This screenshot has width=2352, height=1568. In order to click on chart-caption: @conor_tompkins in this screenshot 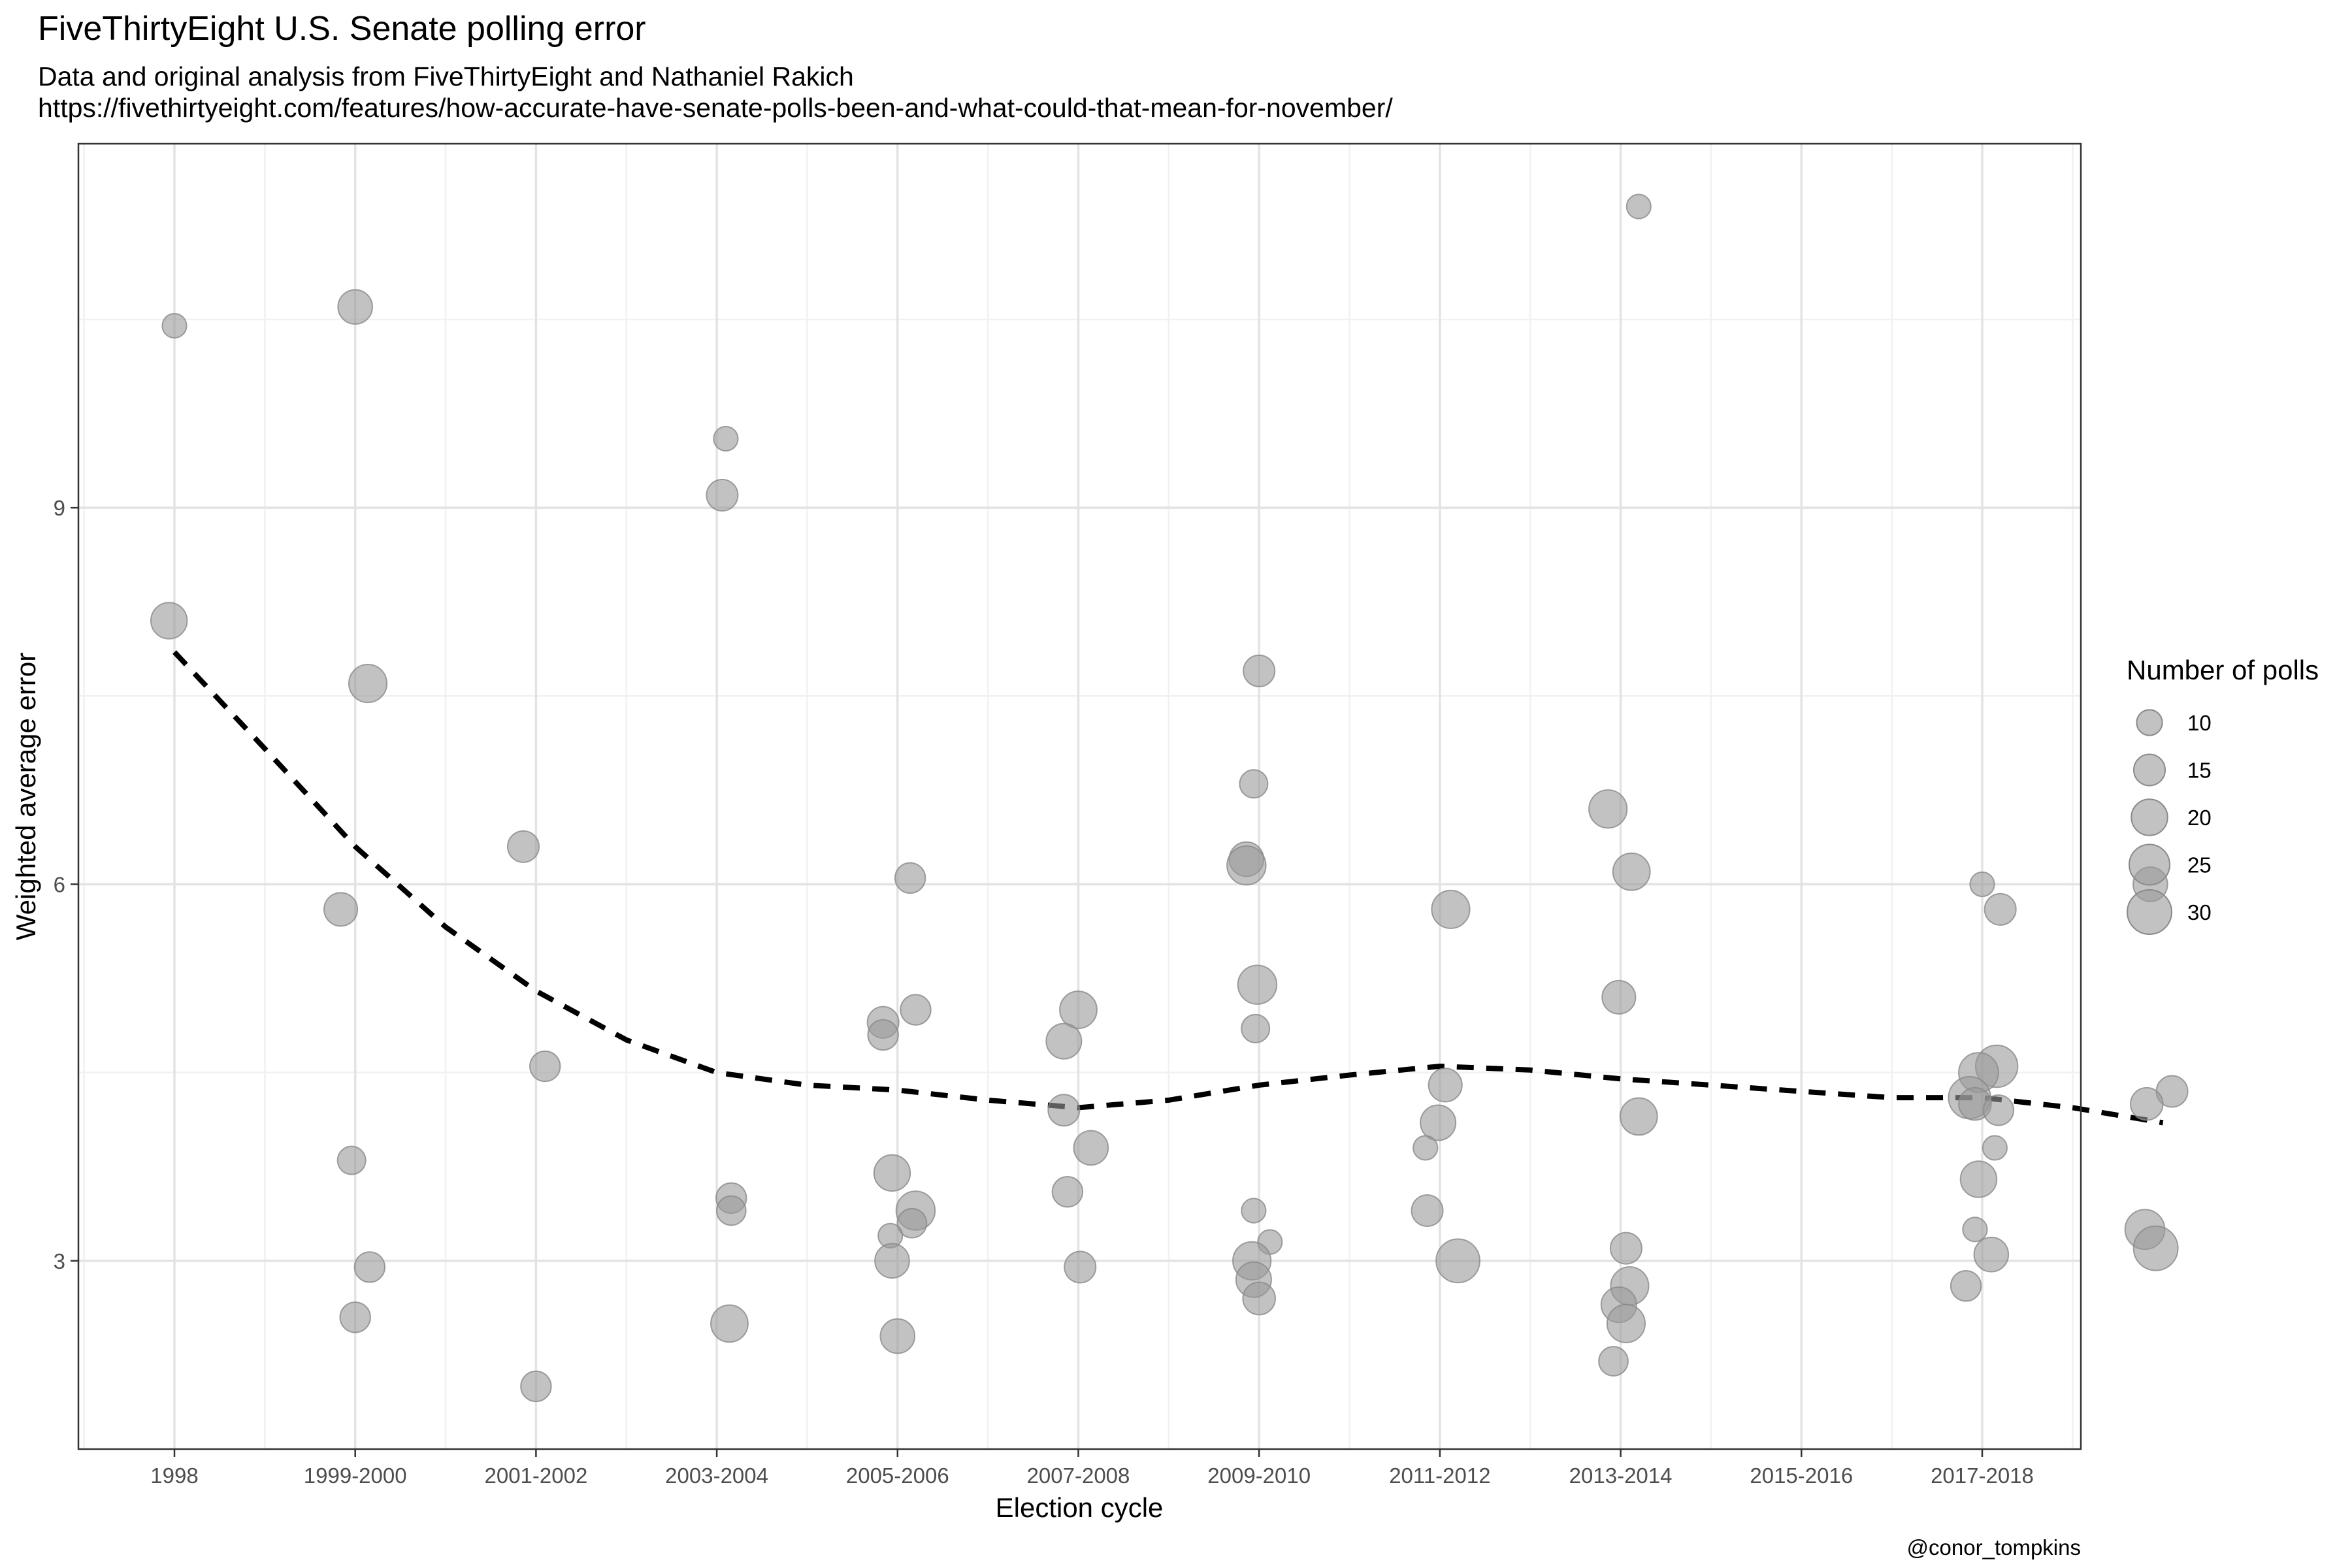, I will do `click(1993, 1547)`.